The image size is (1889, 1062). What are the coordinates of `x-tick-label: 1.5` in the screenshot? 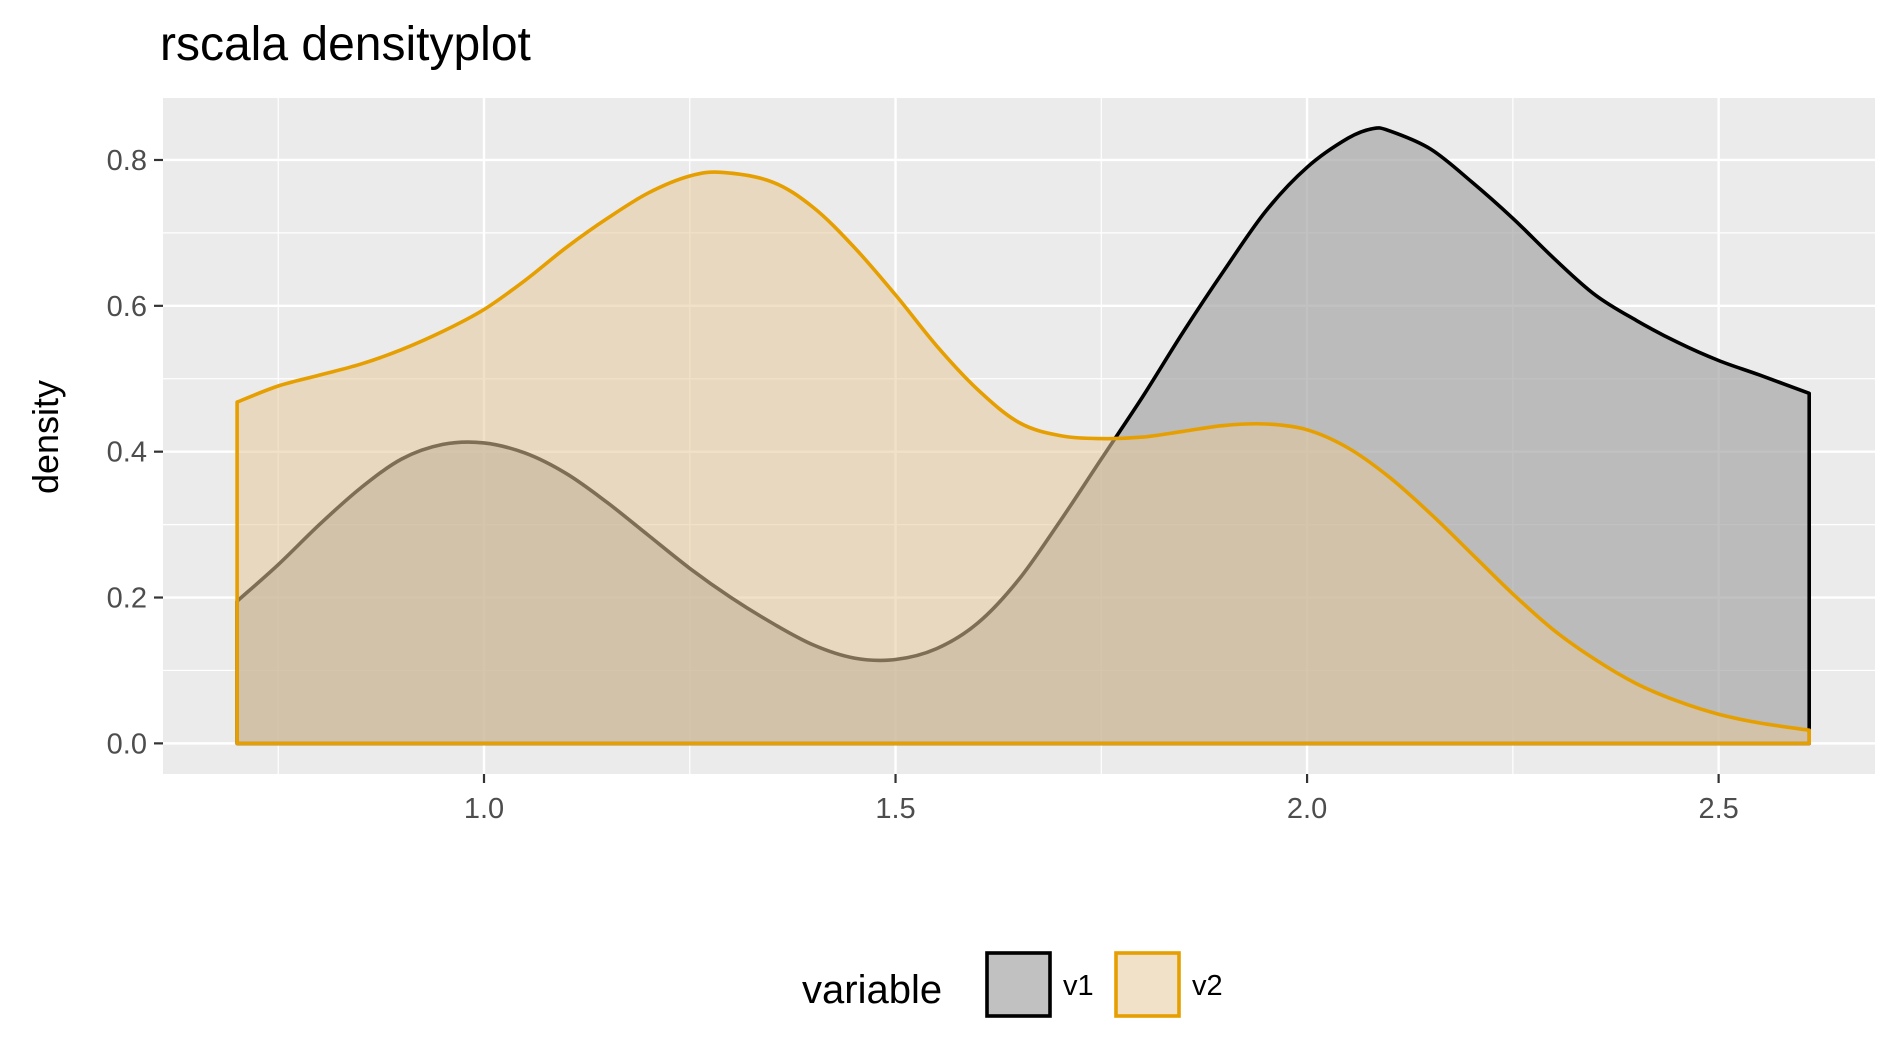 It's located at (895, 809).